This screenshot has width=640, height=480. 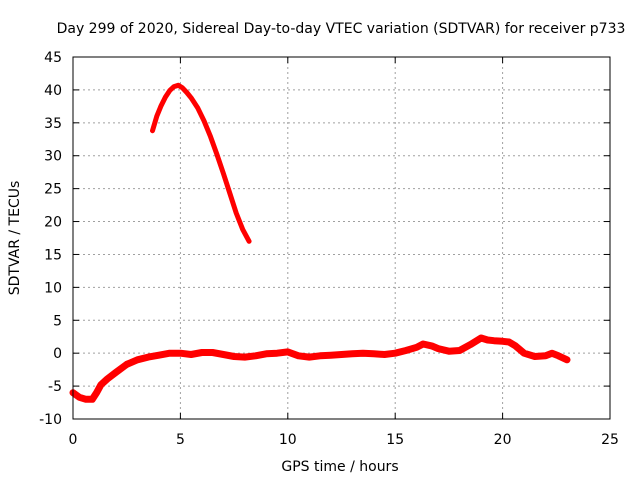 I want to click on y-tick-label: 15, so click(x=53, y=255).